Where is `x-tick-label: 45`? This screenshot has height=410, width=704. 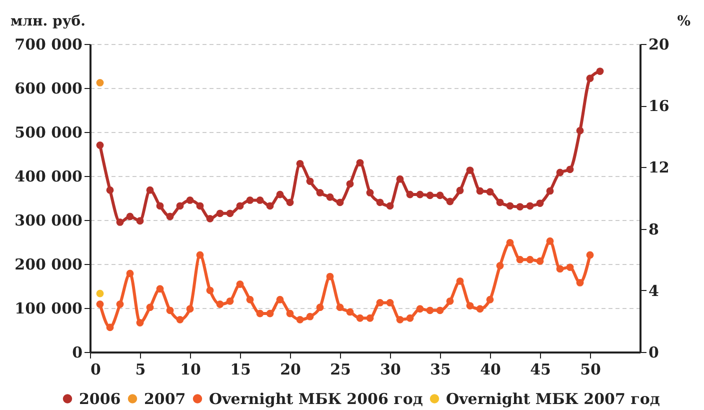
x-tick-label: 45 is located at coordinates (540, 369).